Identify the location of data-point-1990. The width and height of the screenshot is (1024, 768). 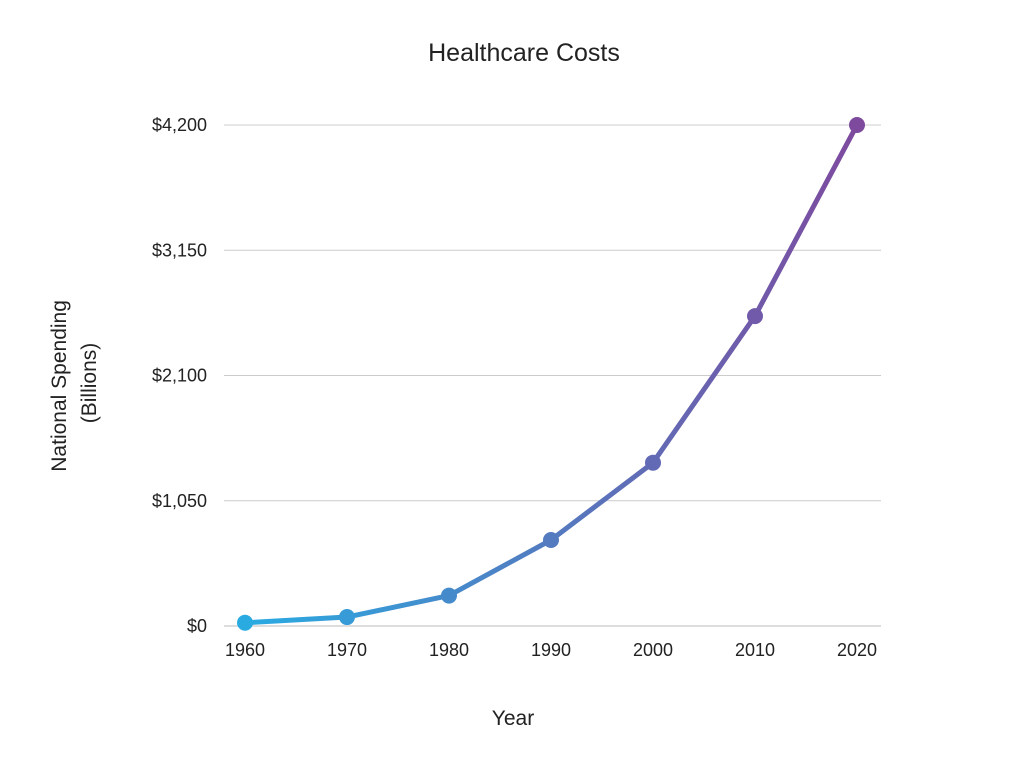
(551, 539).